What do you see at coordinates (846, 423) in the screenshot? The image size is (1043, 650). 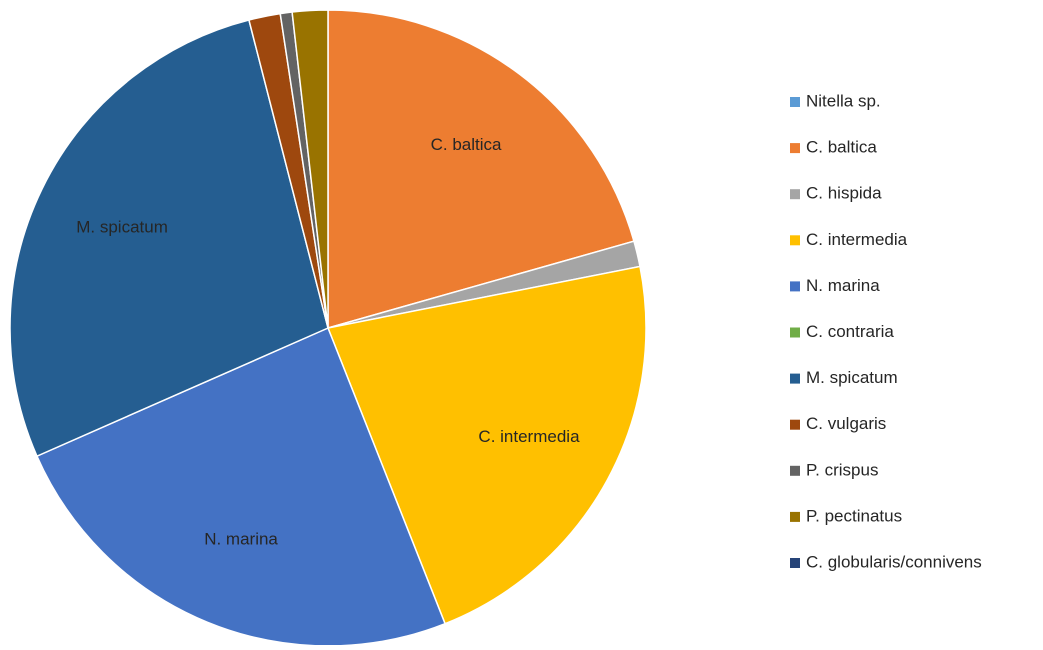 I see `legend-label: C. vulgaris` at bounding box center [846, 423].